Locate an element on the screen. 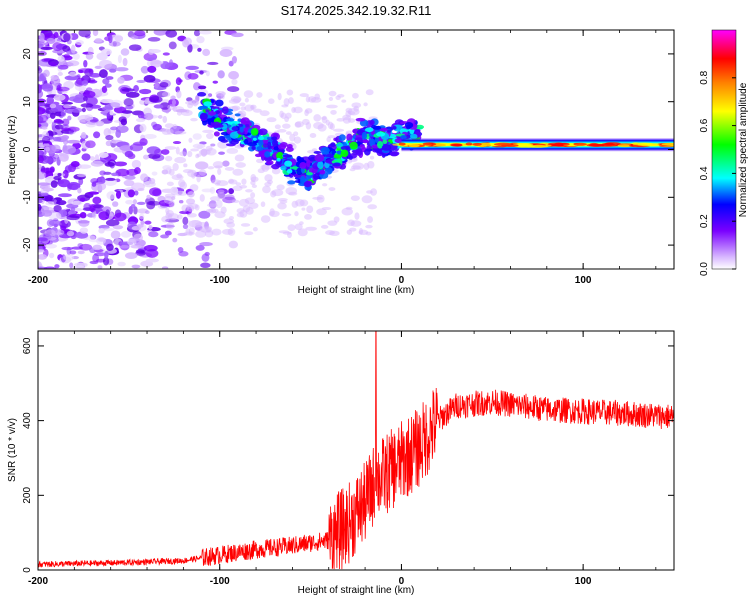 The height and width of the screenshot is (600, 750). heatmap-band-cell is located at coordinates (457, 145).